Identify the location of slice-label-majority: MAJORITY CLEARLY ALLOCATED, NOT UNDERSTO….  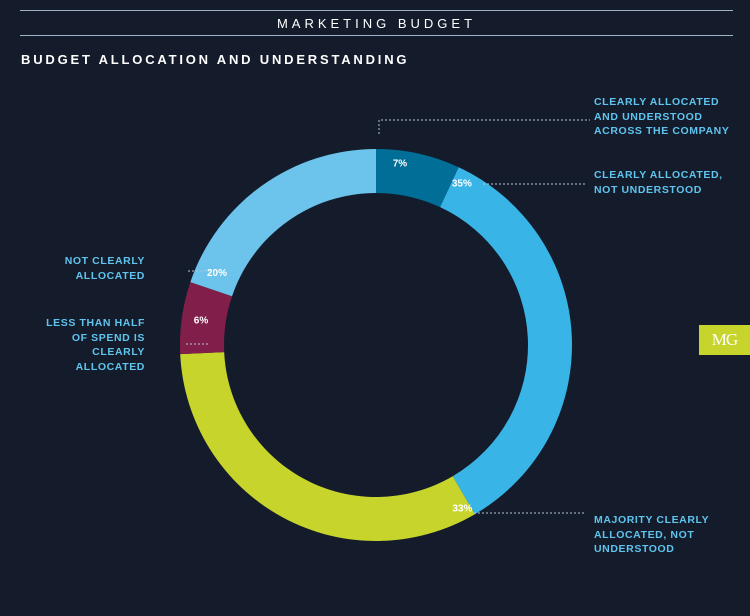
(652, 534).